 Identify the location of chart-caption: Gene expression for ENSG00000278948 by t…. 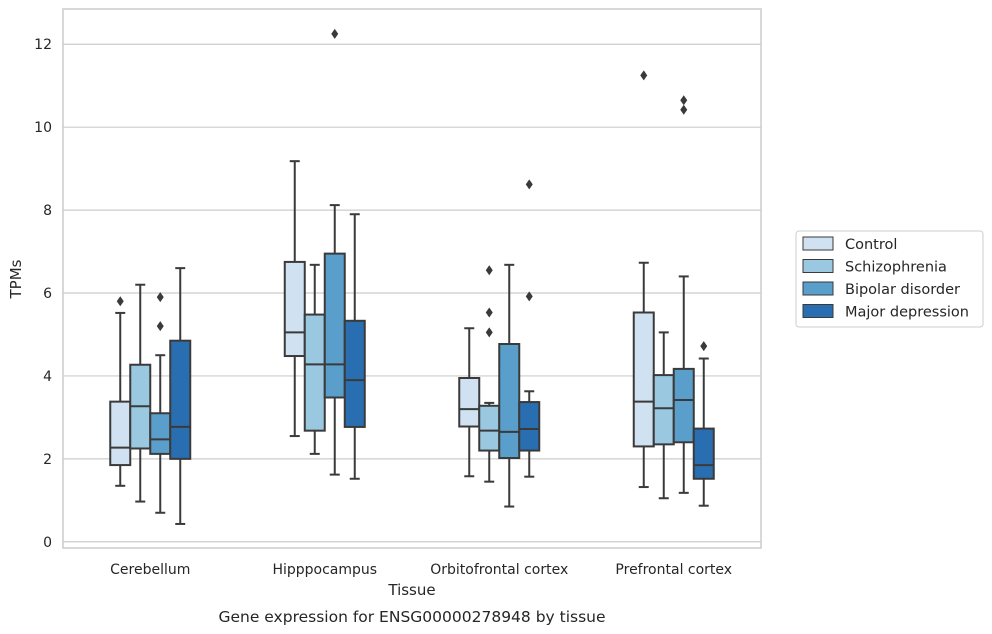
(411, 617).